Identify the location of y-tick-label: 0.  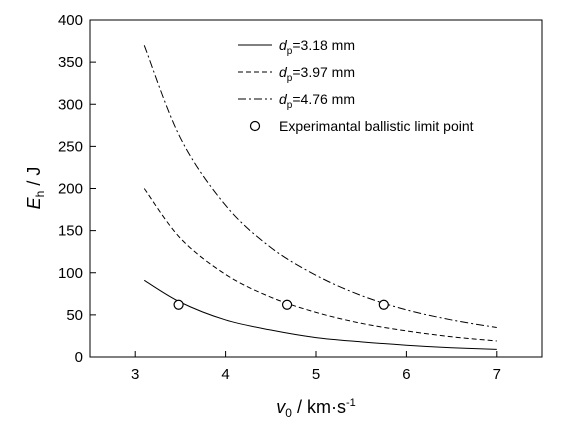
(79, 357).